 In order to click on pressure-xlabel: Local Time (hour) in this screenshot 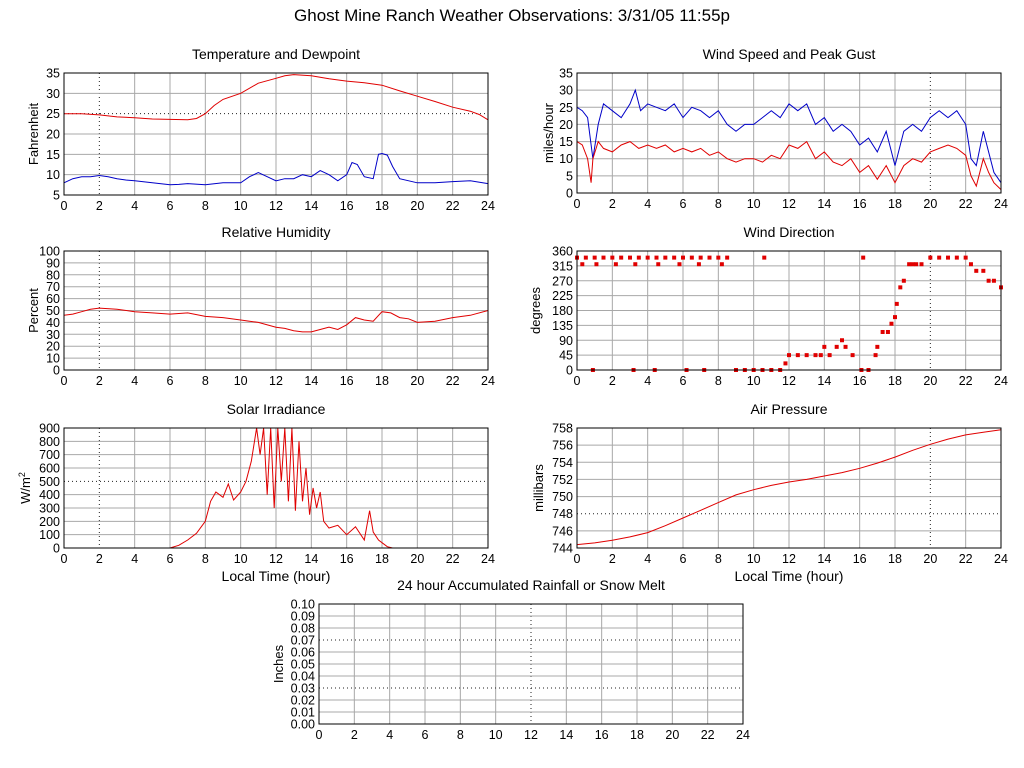, I will do `click(789, 576)`.